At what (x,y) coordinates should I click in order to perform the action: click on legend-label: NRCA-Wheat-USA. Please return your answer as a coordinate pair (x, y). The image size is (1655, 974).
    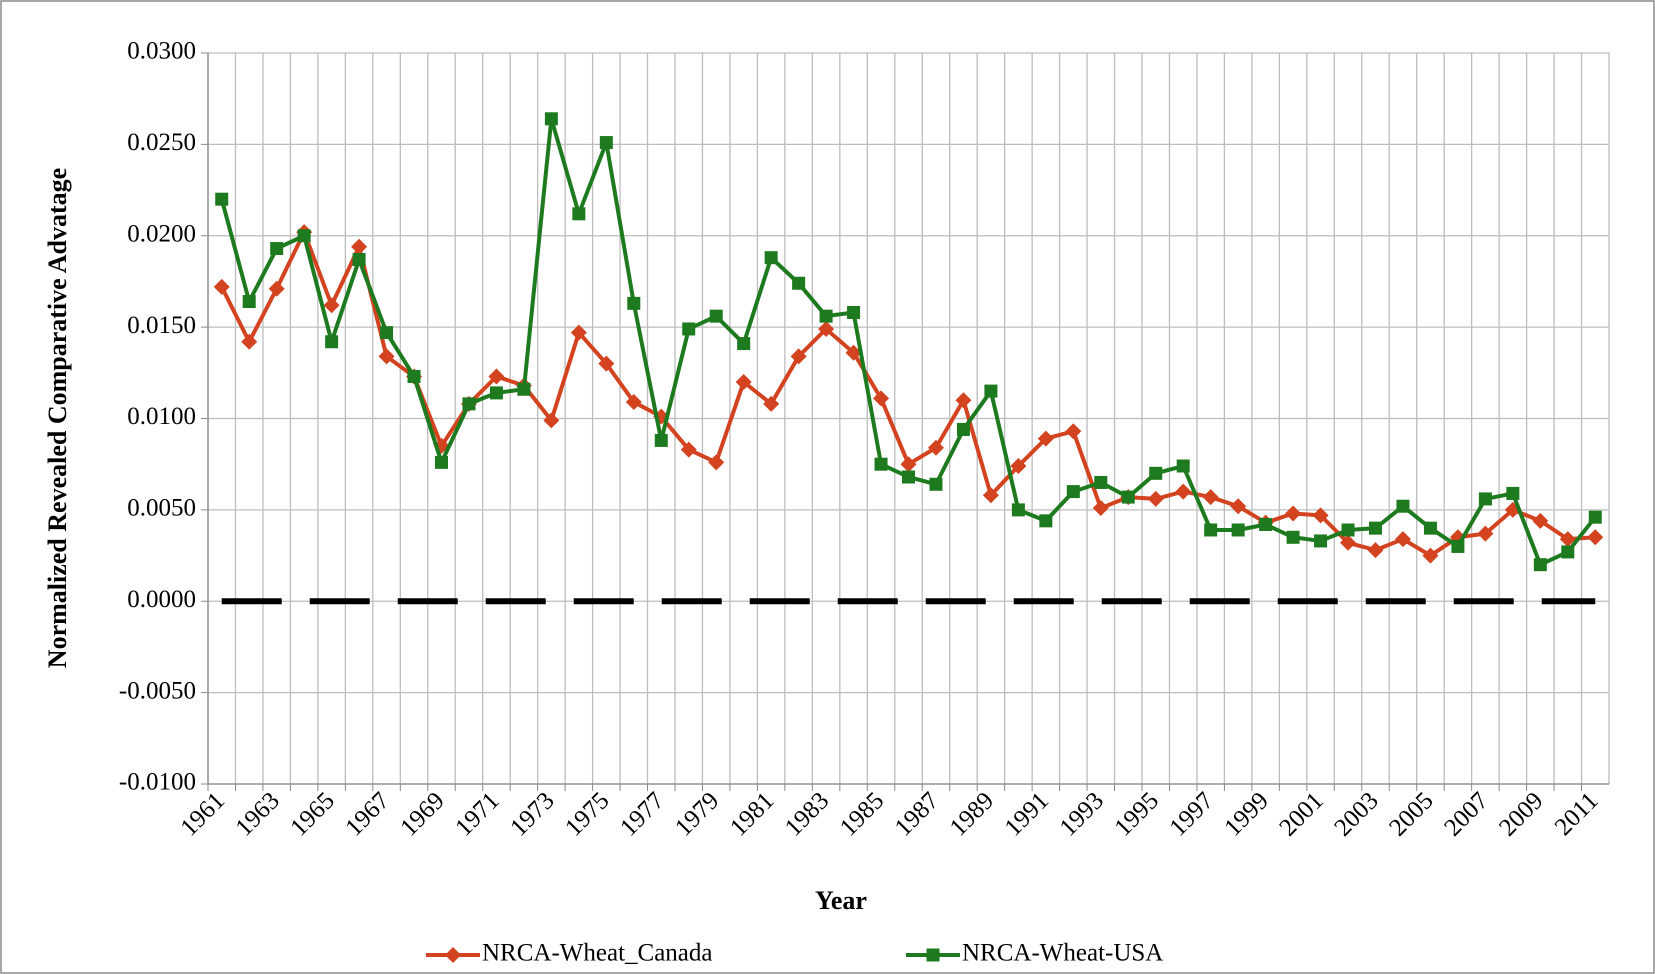
    Looking at the image, I should click on (1062, 953).